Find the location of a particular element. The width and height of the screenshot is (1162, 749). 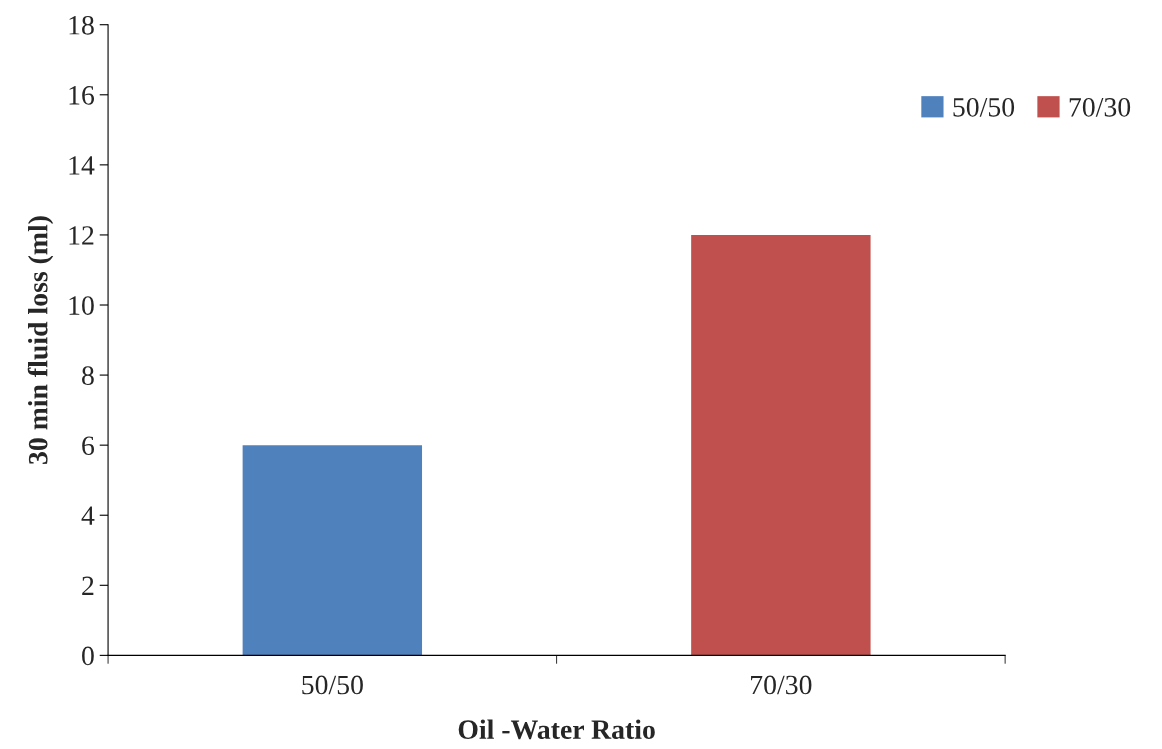

y-tick-label: 4 is located at coordinates (88, 515).